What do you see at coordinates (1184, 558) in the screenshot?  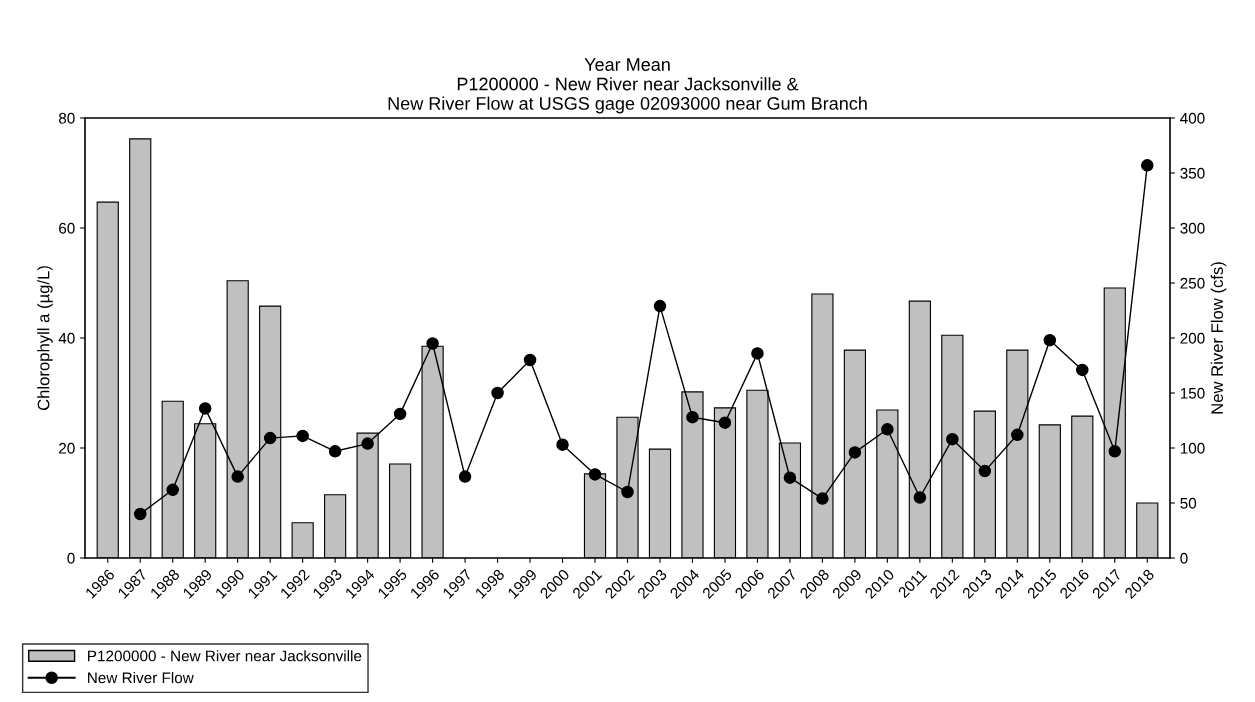 I see `y2-tick-label: 0` at bounding box center [1184, 558].